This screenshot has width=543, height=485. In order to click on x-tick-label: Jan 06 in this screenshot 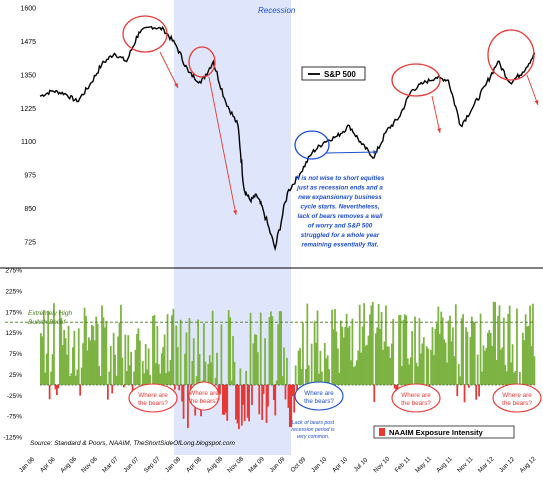, I will do `click(27, 465)`.